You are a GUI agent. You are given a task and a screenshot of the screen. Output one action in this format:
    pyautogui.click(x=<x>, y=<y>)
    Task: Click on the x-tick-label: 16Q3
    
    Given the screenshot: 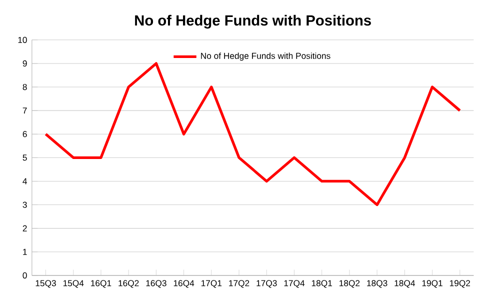 What is the action you would take?
    pyautogui.click(x=156, y=284)
    